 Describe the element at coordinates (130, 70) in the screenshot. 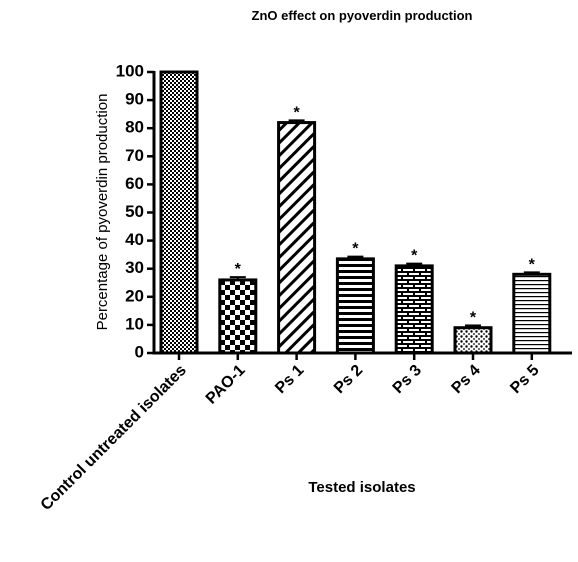

I see `y-tick-label: 100` at that location.